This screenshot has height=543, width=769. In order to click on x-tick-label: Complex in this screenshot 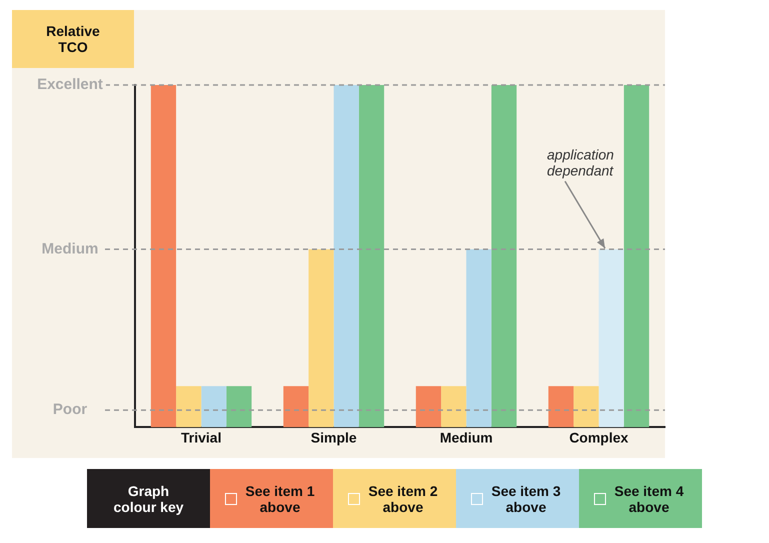, I will do `click(599, 437)`.